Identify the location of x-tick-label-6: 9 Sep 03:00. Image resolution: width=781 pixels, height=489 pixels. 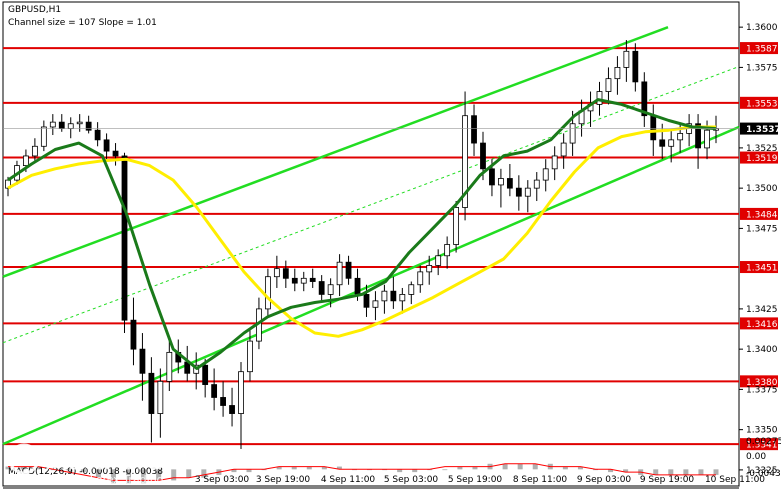
(604, 480).